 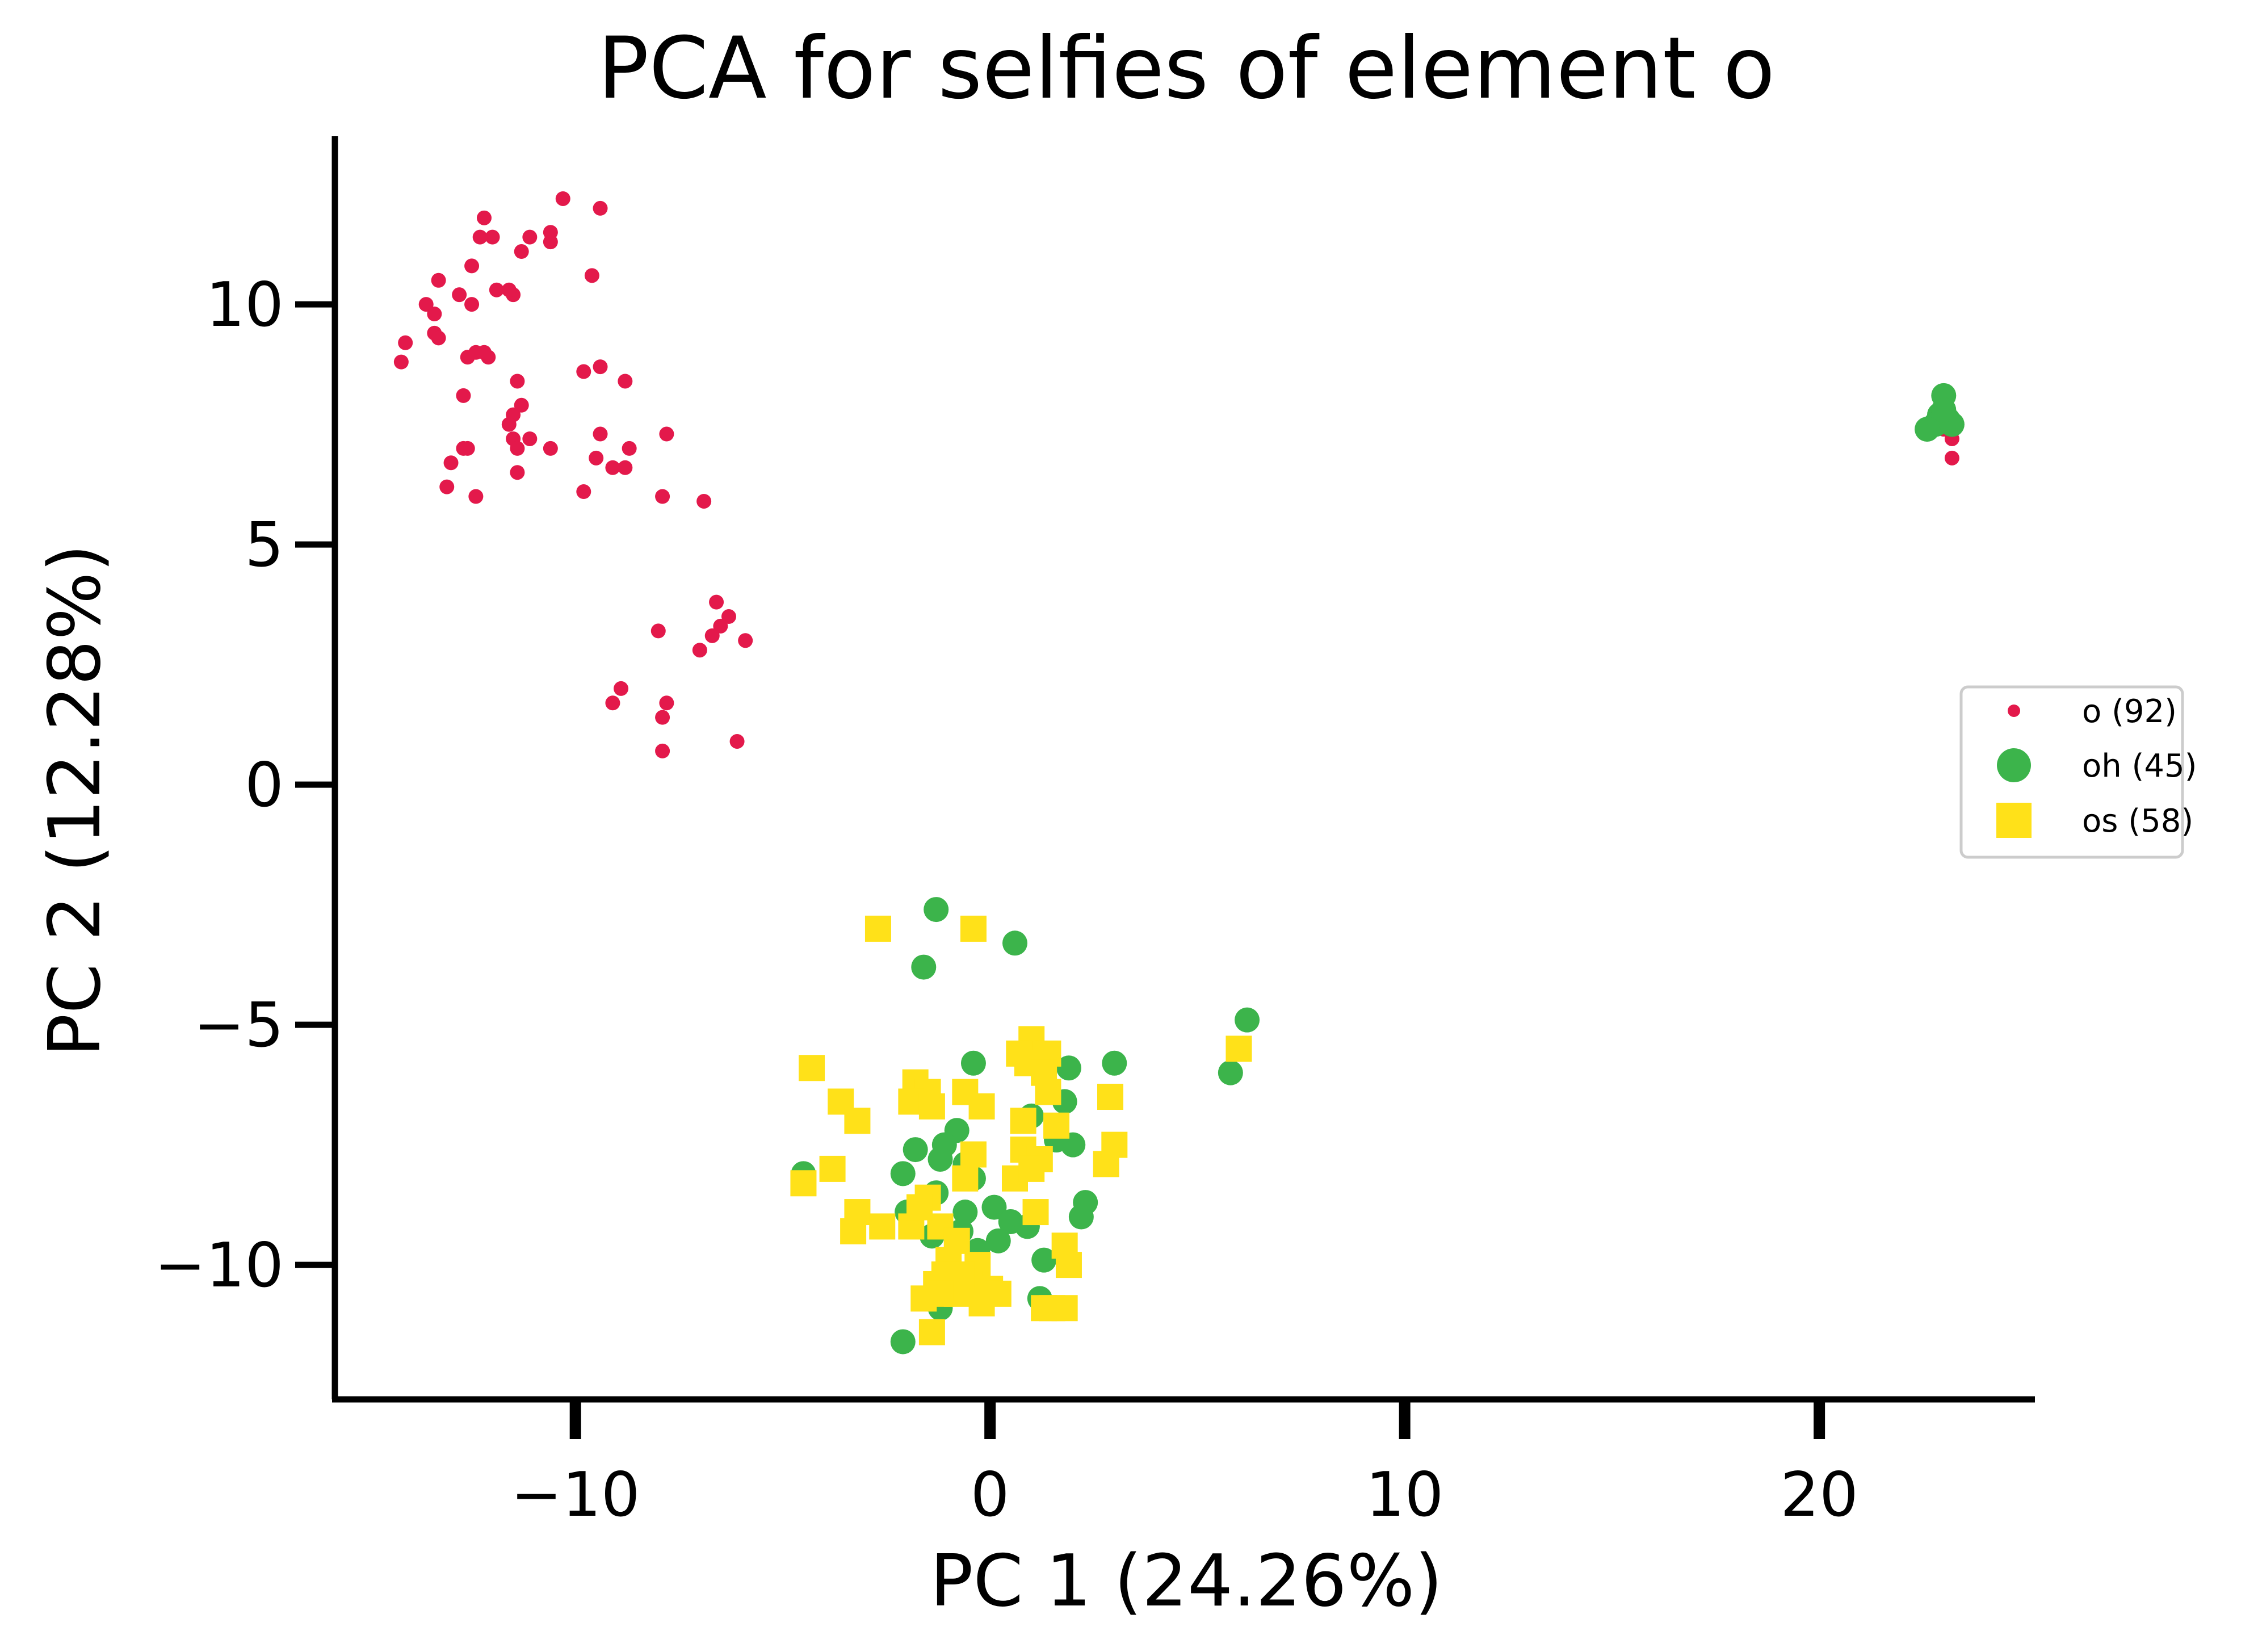 What do you see at coordinates (219, 1265) in the screenshot?
I see `y-tick-label: −10` at bounding box center [219, 1265].